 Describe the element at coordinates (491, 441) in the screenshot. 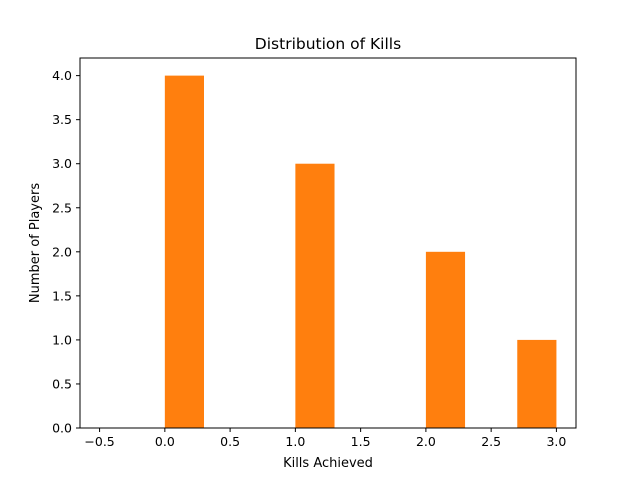

I see `x-tick-label: 2.5` at that location.